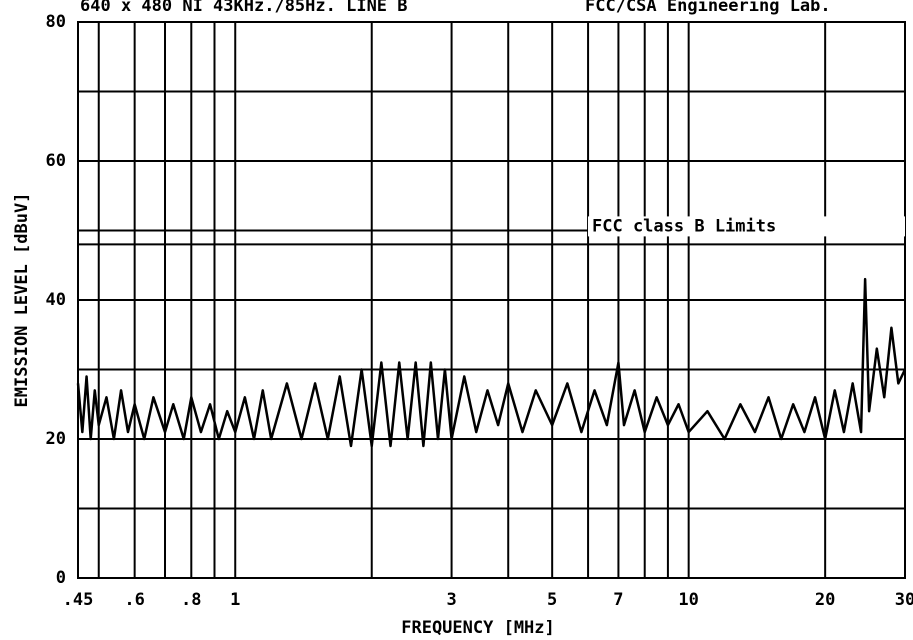 The height and width of the screenshot is (640, 913). I want to click on x-tick-label: 20, so click(825, 600).